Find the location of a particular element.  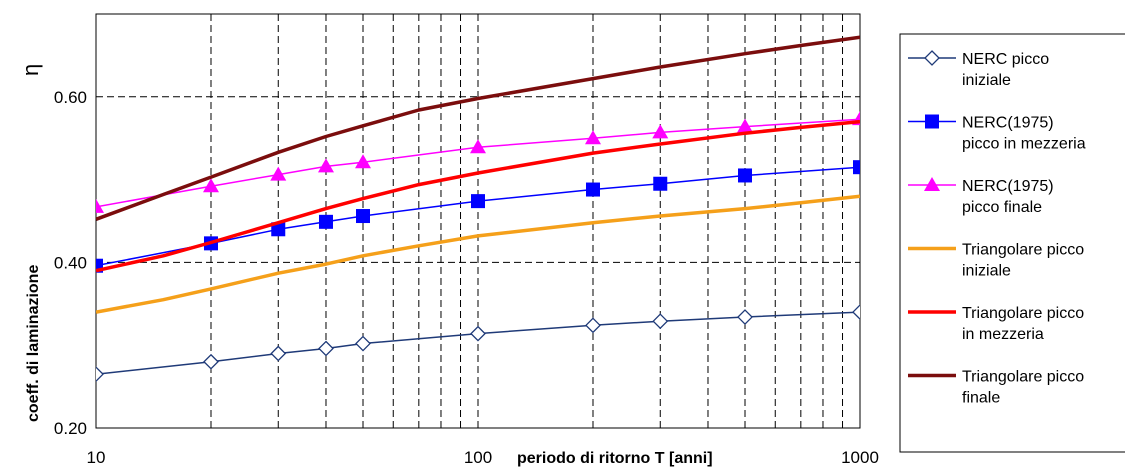

legend-label: picco finale is located at coordinates (1002, 207).